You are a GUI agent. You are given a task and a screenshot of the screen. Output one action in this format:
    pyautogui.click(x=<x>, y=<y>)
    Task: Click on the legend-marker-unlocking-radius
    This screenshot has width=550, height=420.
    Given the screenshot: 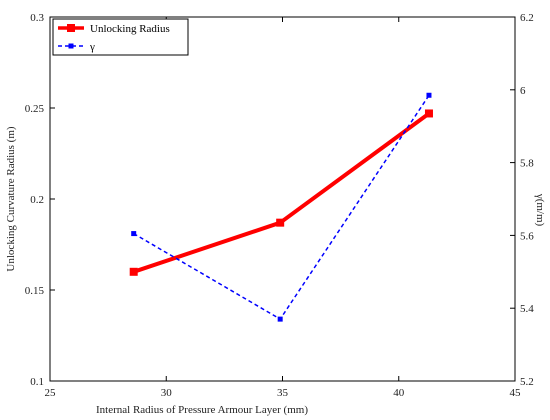 What is the action you would take?
    pyautogui.click(x=71, y=28)
    